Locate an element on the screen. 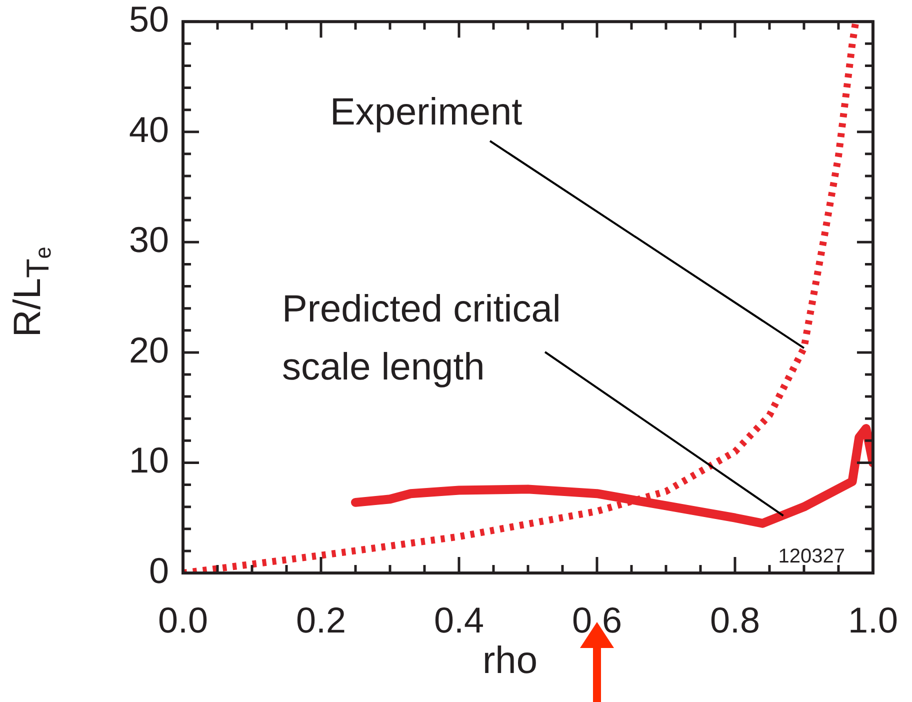 Image resolution: width=912 pixels, height=702 pixels. y-tick-label: 50 is located at coordinates (148, 20).